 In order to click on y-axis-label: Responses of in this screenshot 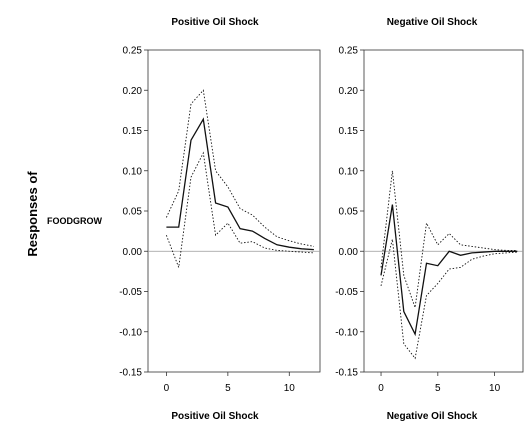, I will do `click(32, 214)`.